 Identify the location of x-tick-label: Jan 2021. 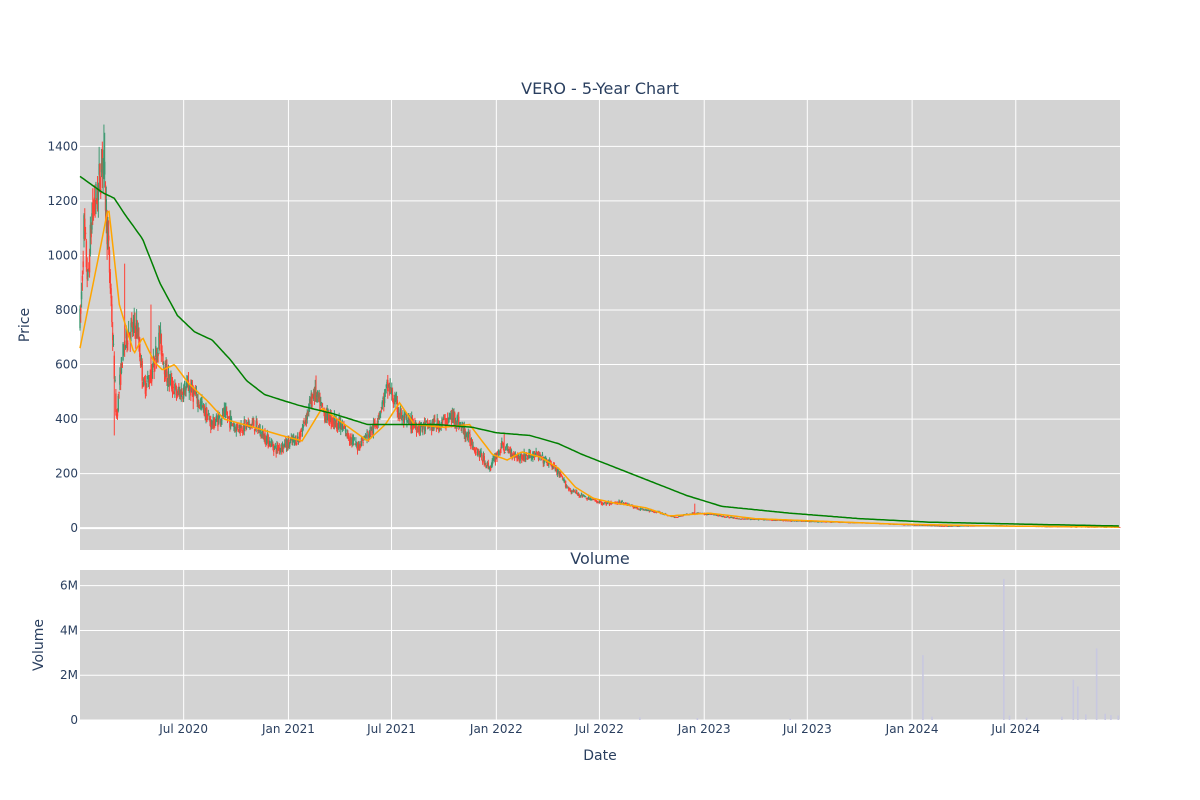
(288, 729).